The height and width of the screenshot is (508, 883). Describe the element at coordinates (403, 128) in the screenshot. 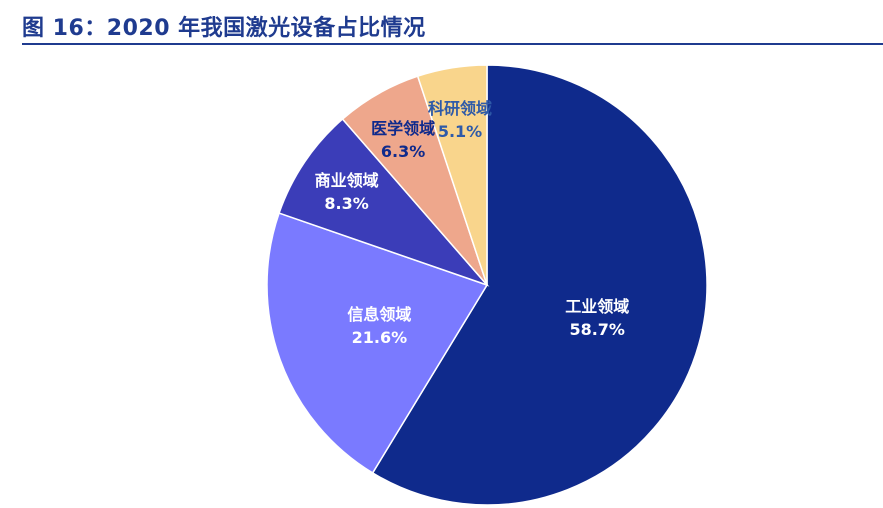

I see `slice-category-label: 医学领域` at that location.